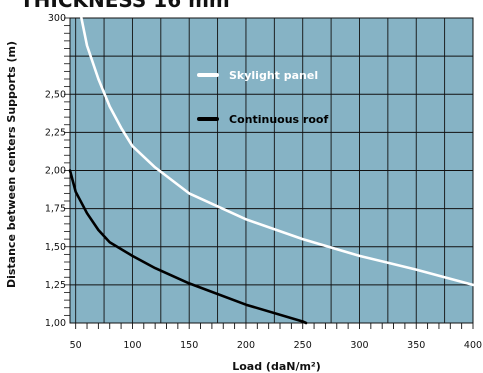 This screenshot has width=483, height=373. What do you see at coordinates (278, 119) in the screenshot?
I see `legend-label: Continuous roof` at bounding box center [278, 119].